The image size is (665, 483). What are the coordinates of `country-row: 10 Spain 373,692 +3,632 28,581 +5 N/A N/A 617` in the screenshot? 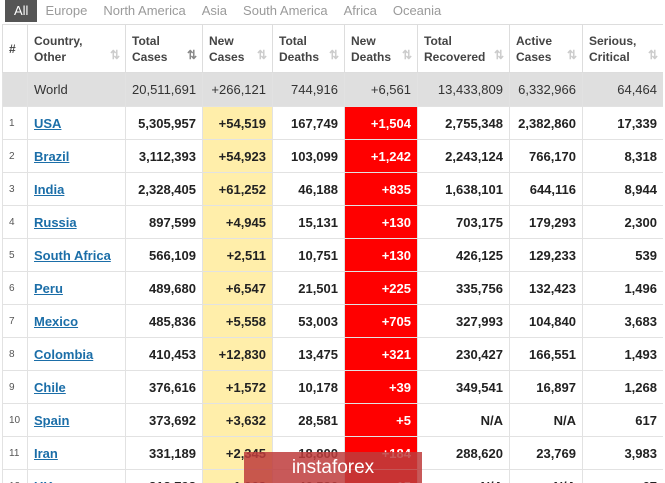 It's located at (332, 420).